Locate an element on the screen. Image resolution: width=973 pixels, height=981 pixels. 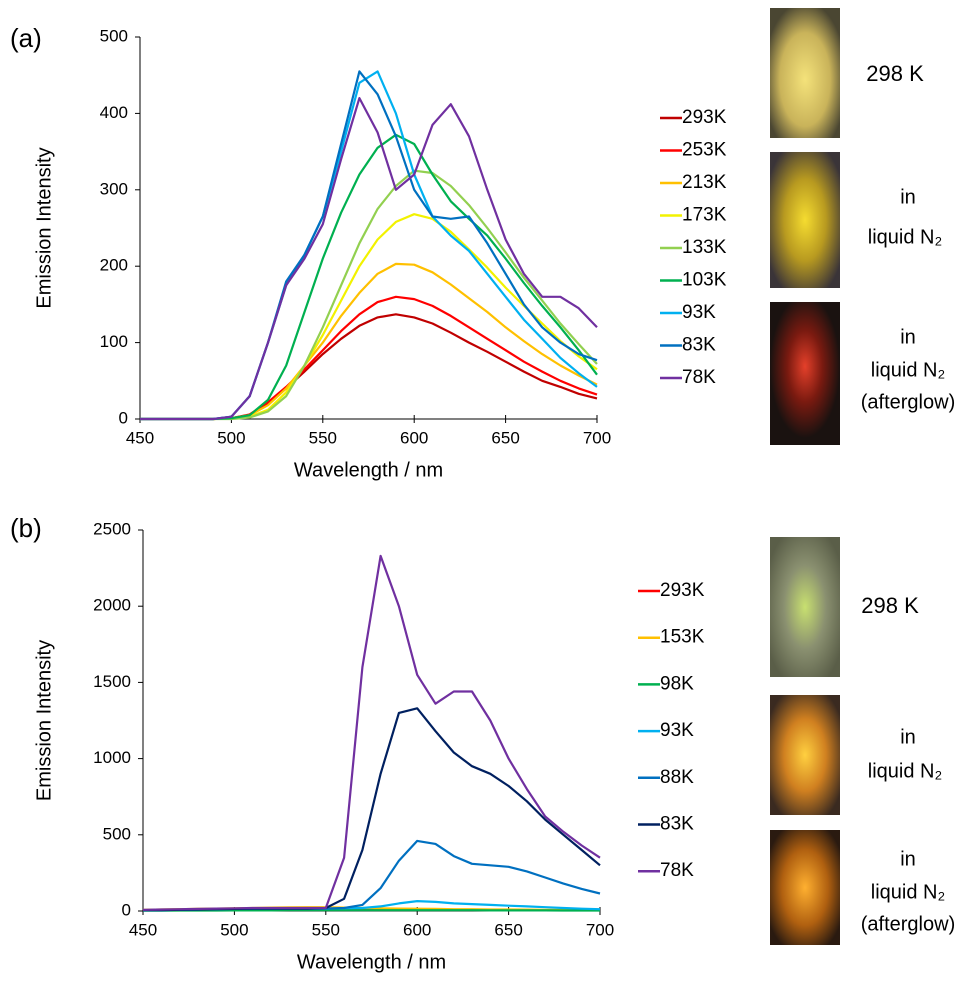
y-tick-label: 400 is located at coordinates (114, 112).